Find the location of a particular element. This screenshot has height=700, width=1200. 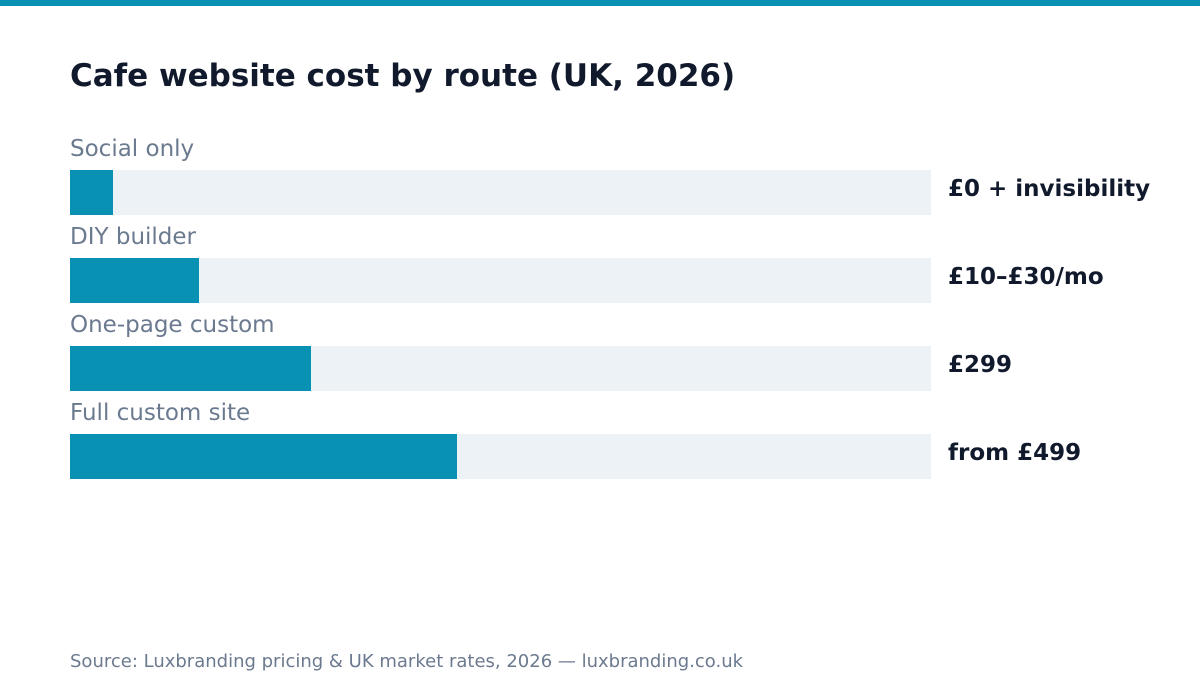

bar-row: Social only £0 + invisibility is located at coordinates (600, 187).